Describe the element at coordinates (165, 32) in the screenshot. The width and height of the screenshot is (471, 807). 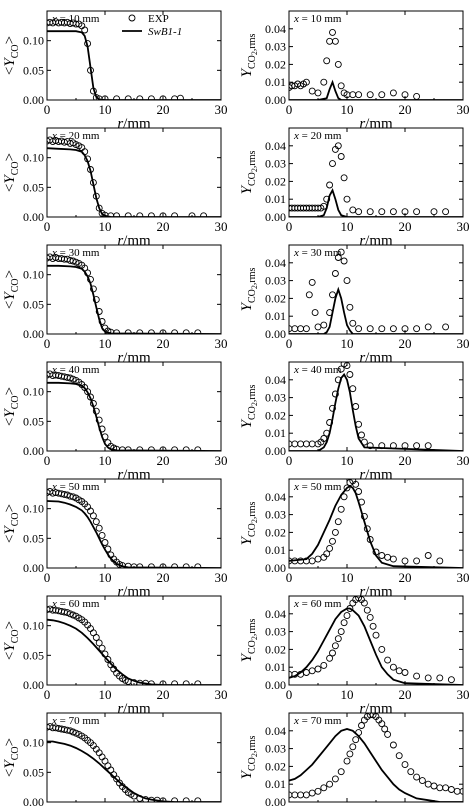
I see `legend-model-label: SwB1-1` at that location.